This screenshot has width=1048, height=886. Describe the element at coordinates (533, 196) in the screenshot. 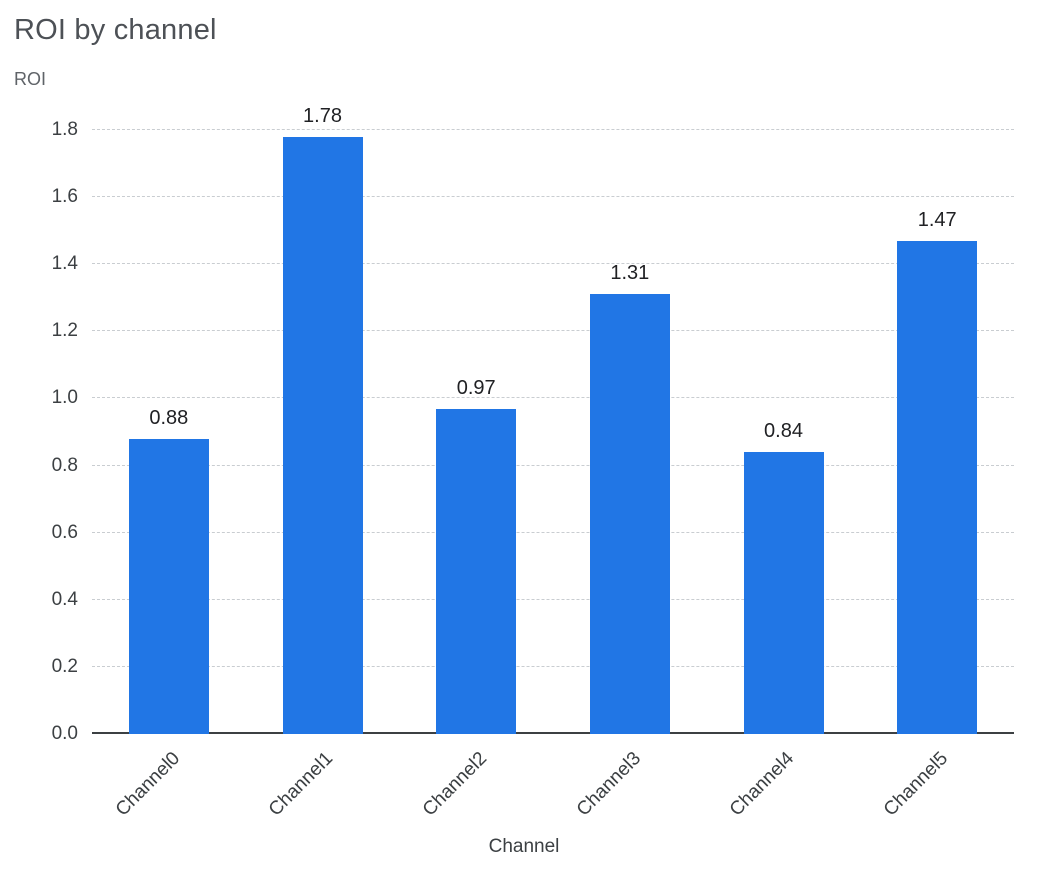

I see `gridline: 1.6` at that location.